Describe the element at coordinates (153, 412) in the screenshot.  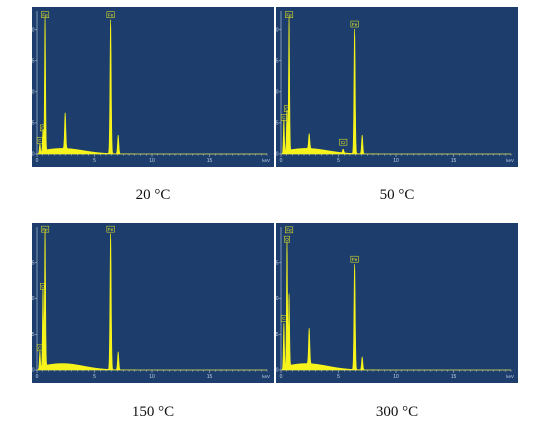
I see `caption-150c: 150 °C` at that location.